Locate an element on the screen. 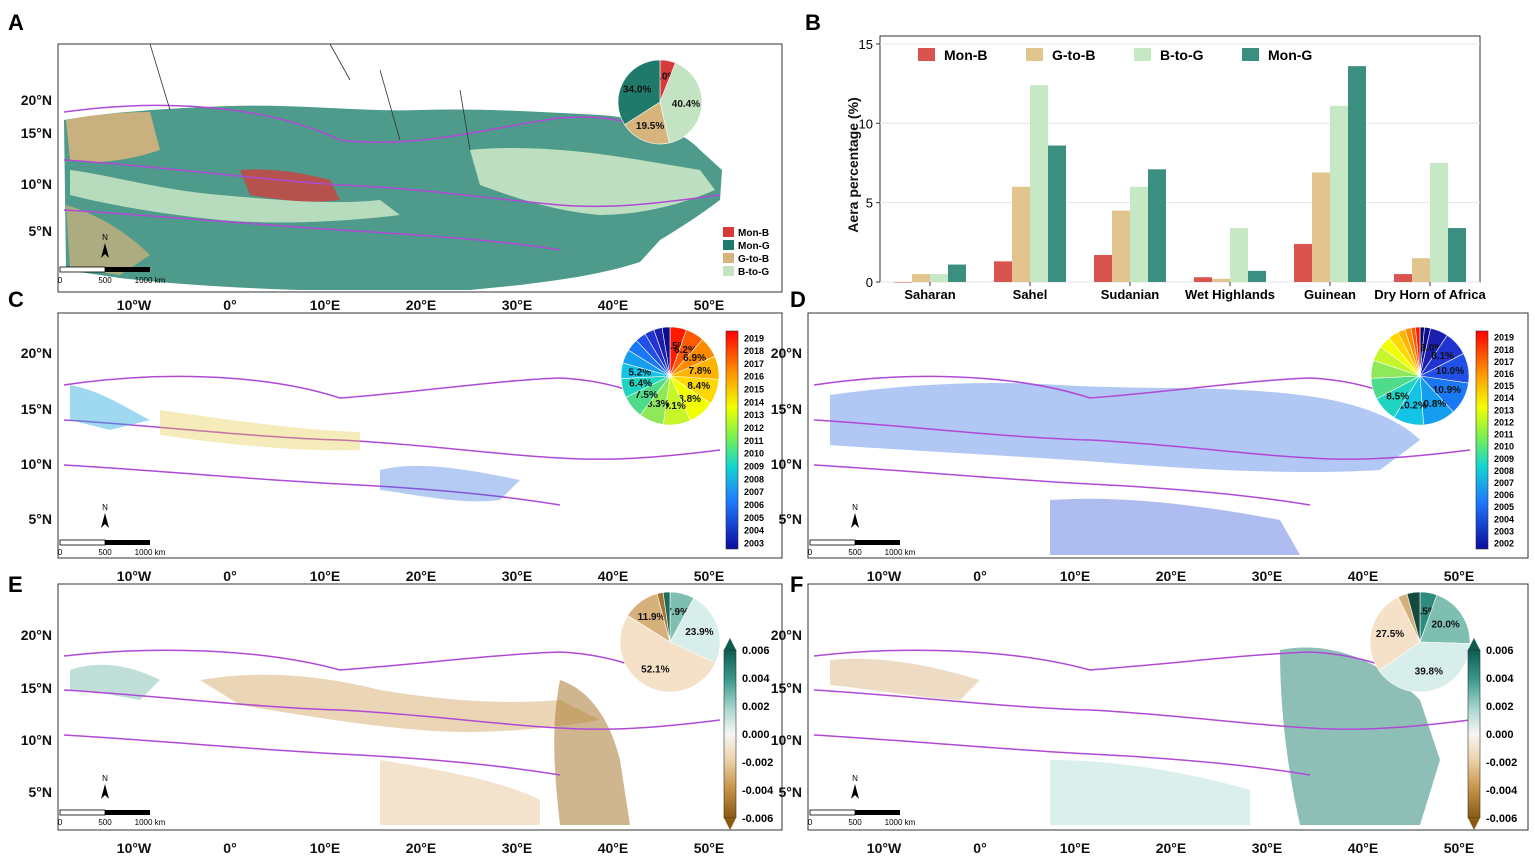 This screenshot has height=863, width=1535. north-arrow-icon is located at coordinates (855, 791).